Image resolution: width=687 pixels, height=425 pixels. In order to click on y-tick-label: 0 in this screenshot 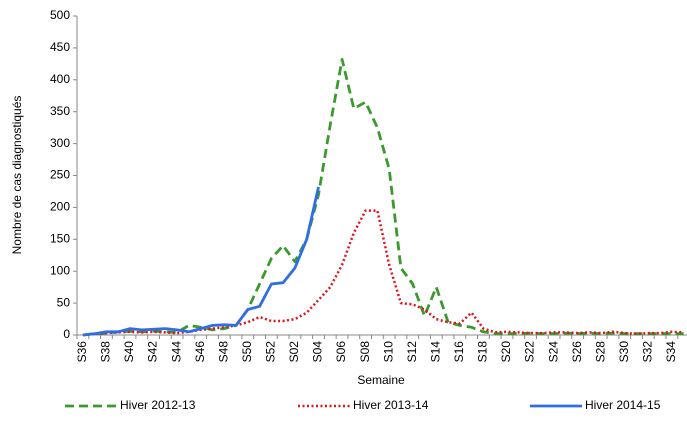, I will do `click(66, 334)`.